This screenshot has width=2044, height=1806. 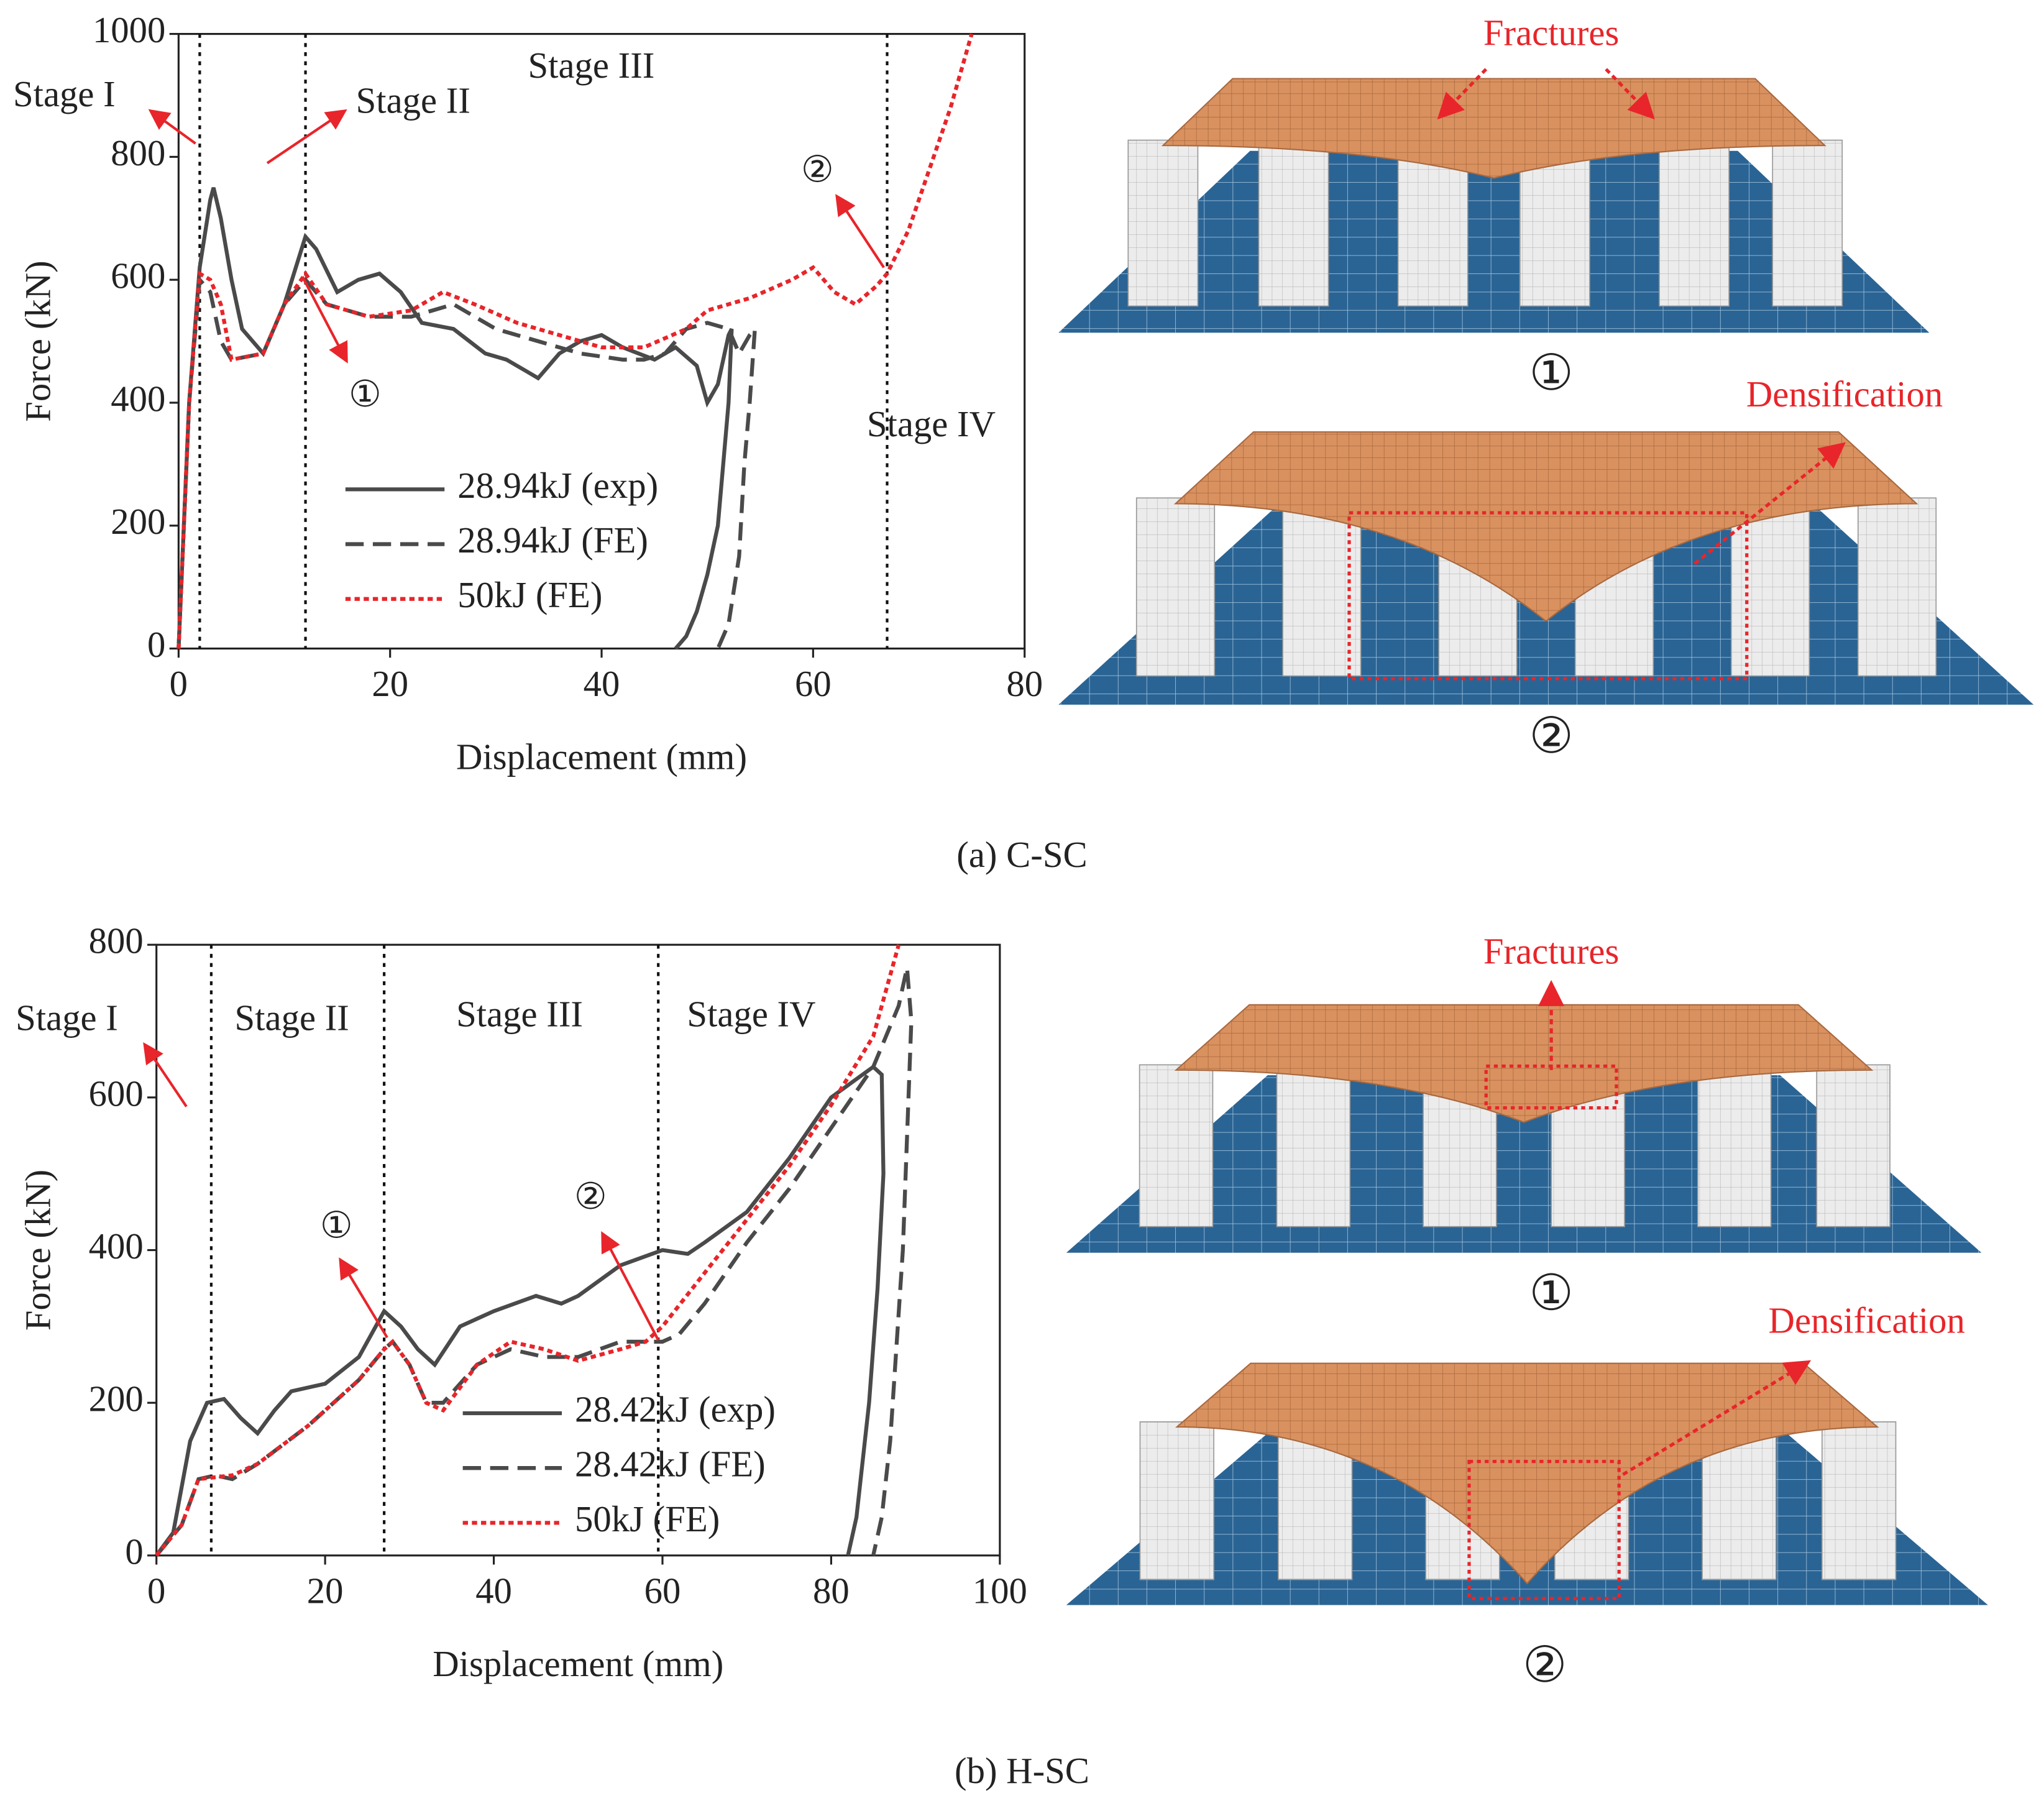 What do you see at coordinates (1022, 1771) in the screenshot?
I see `caption: (b) H-SC` at bounding box center [1022, 1771].